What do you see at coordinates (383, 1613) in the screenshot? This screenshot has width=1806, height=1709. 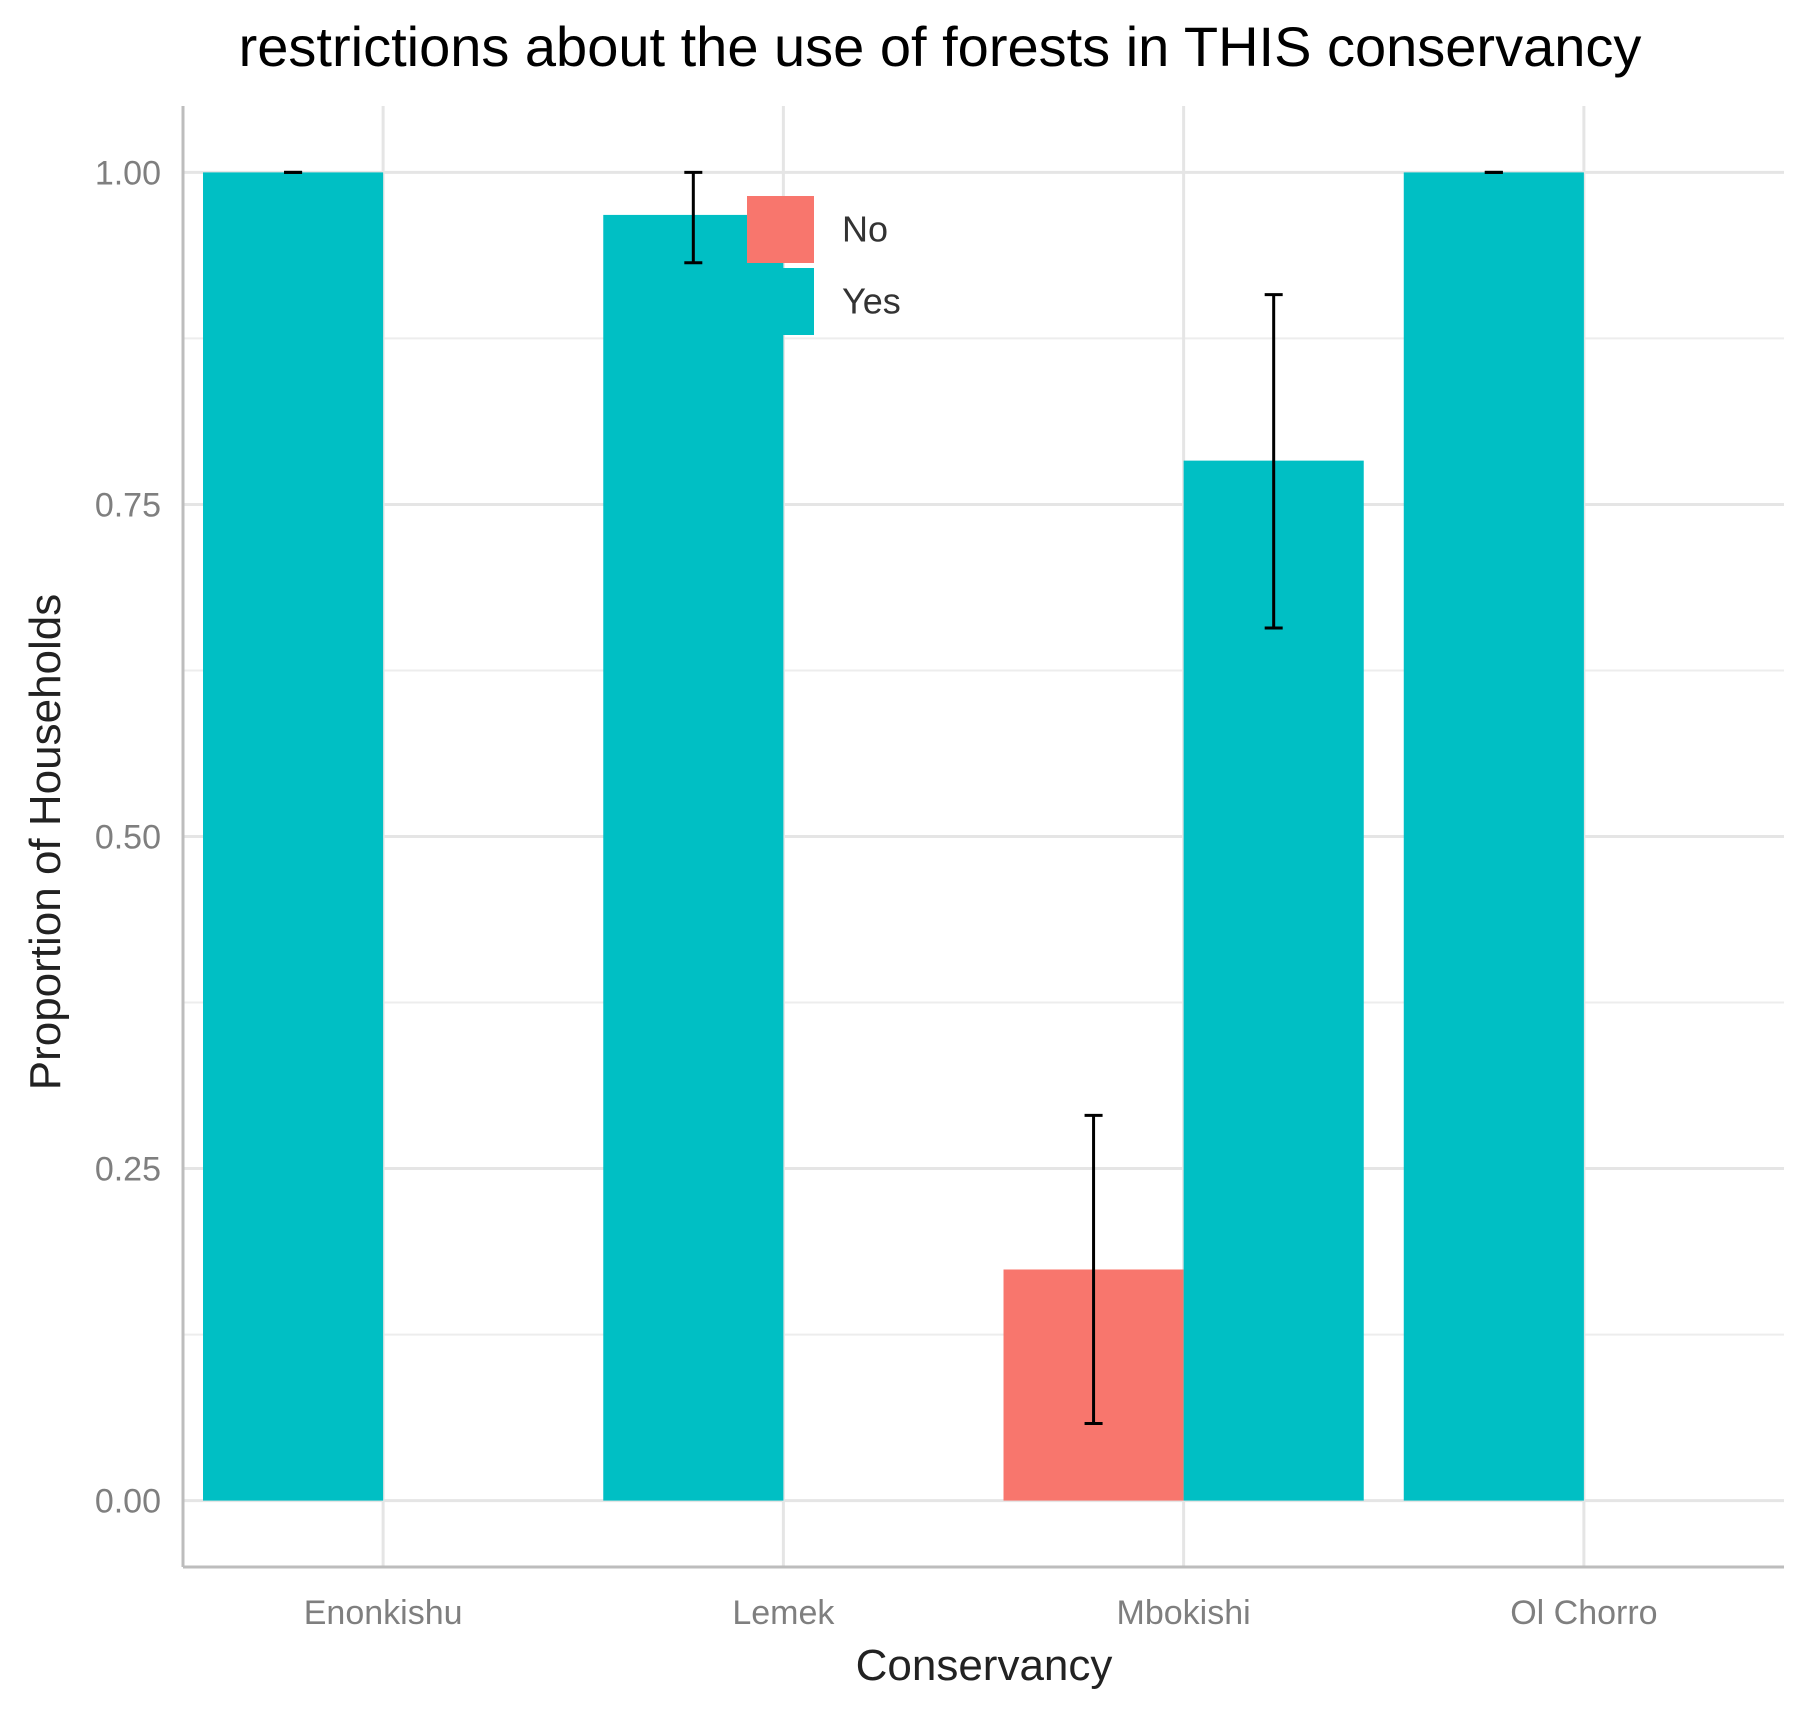 I see `x-tick-label: Enonkishu` at bounding box center [383, 1613].